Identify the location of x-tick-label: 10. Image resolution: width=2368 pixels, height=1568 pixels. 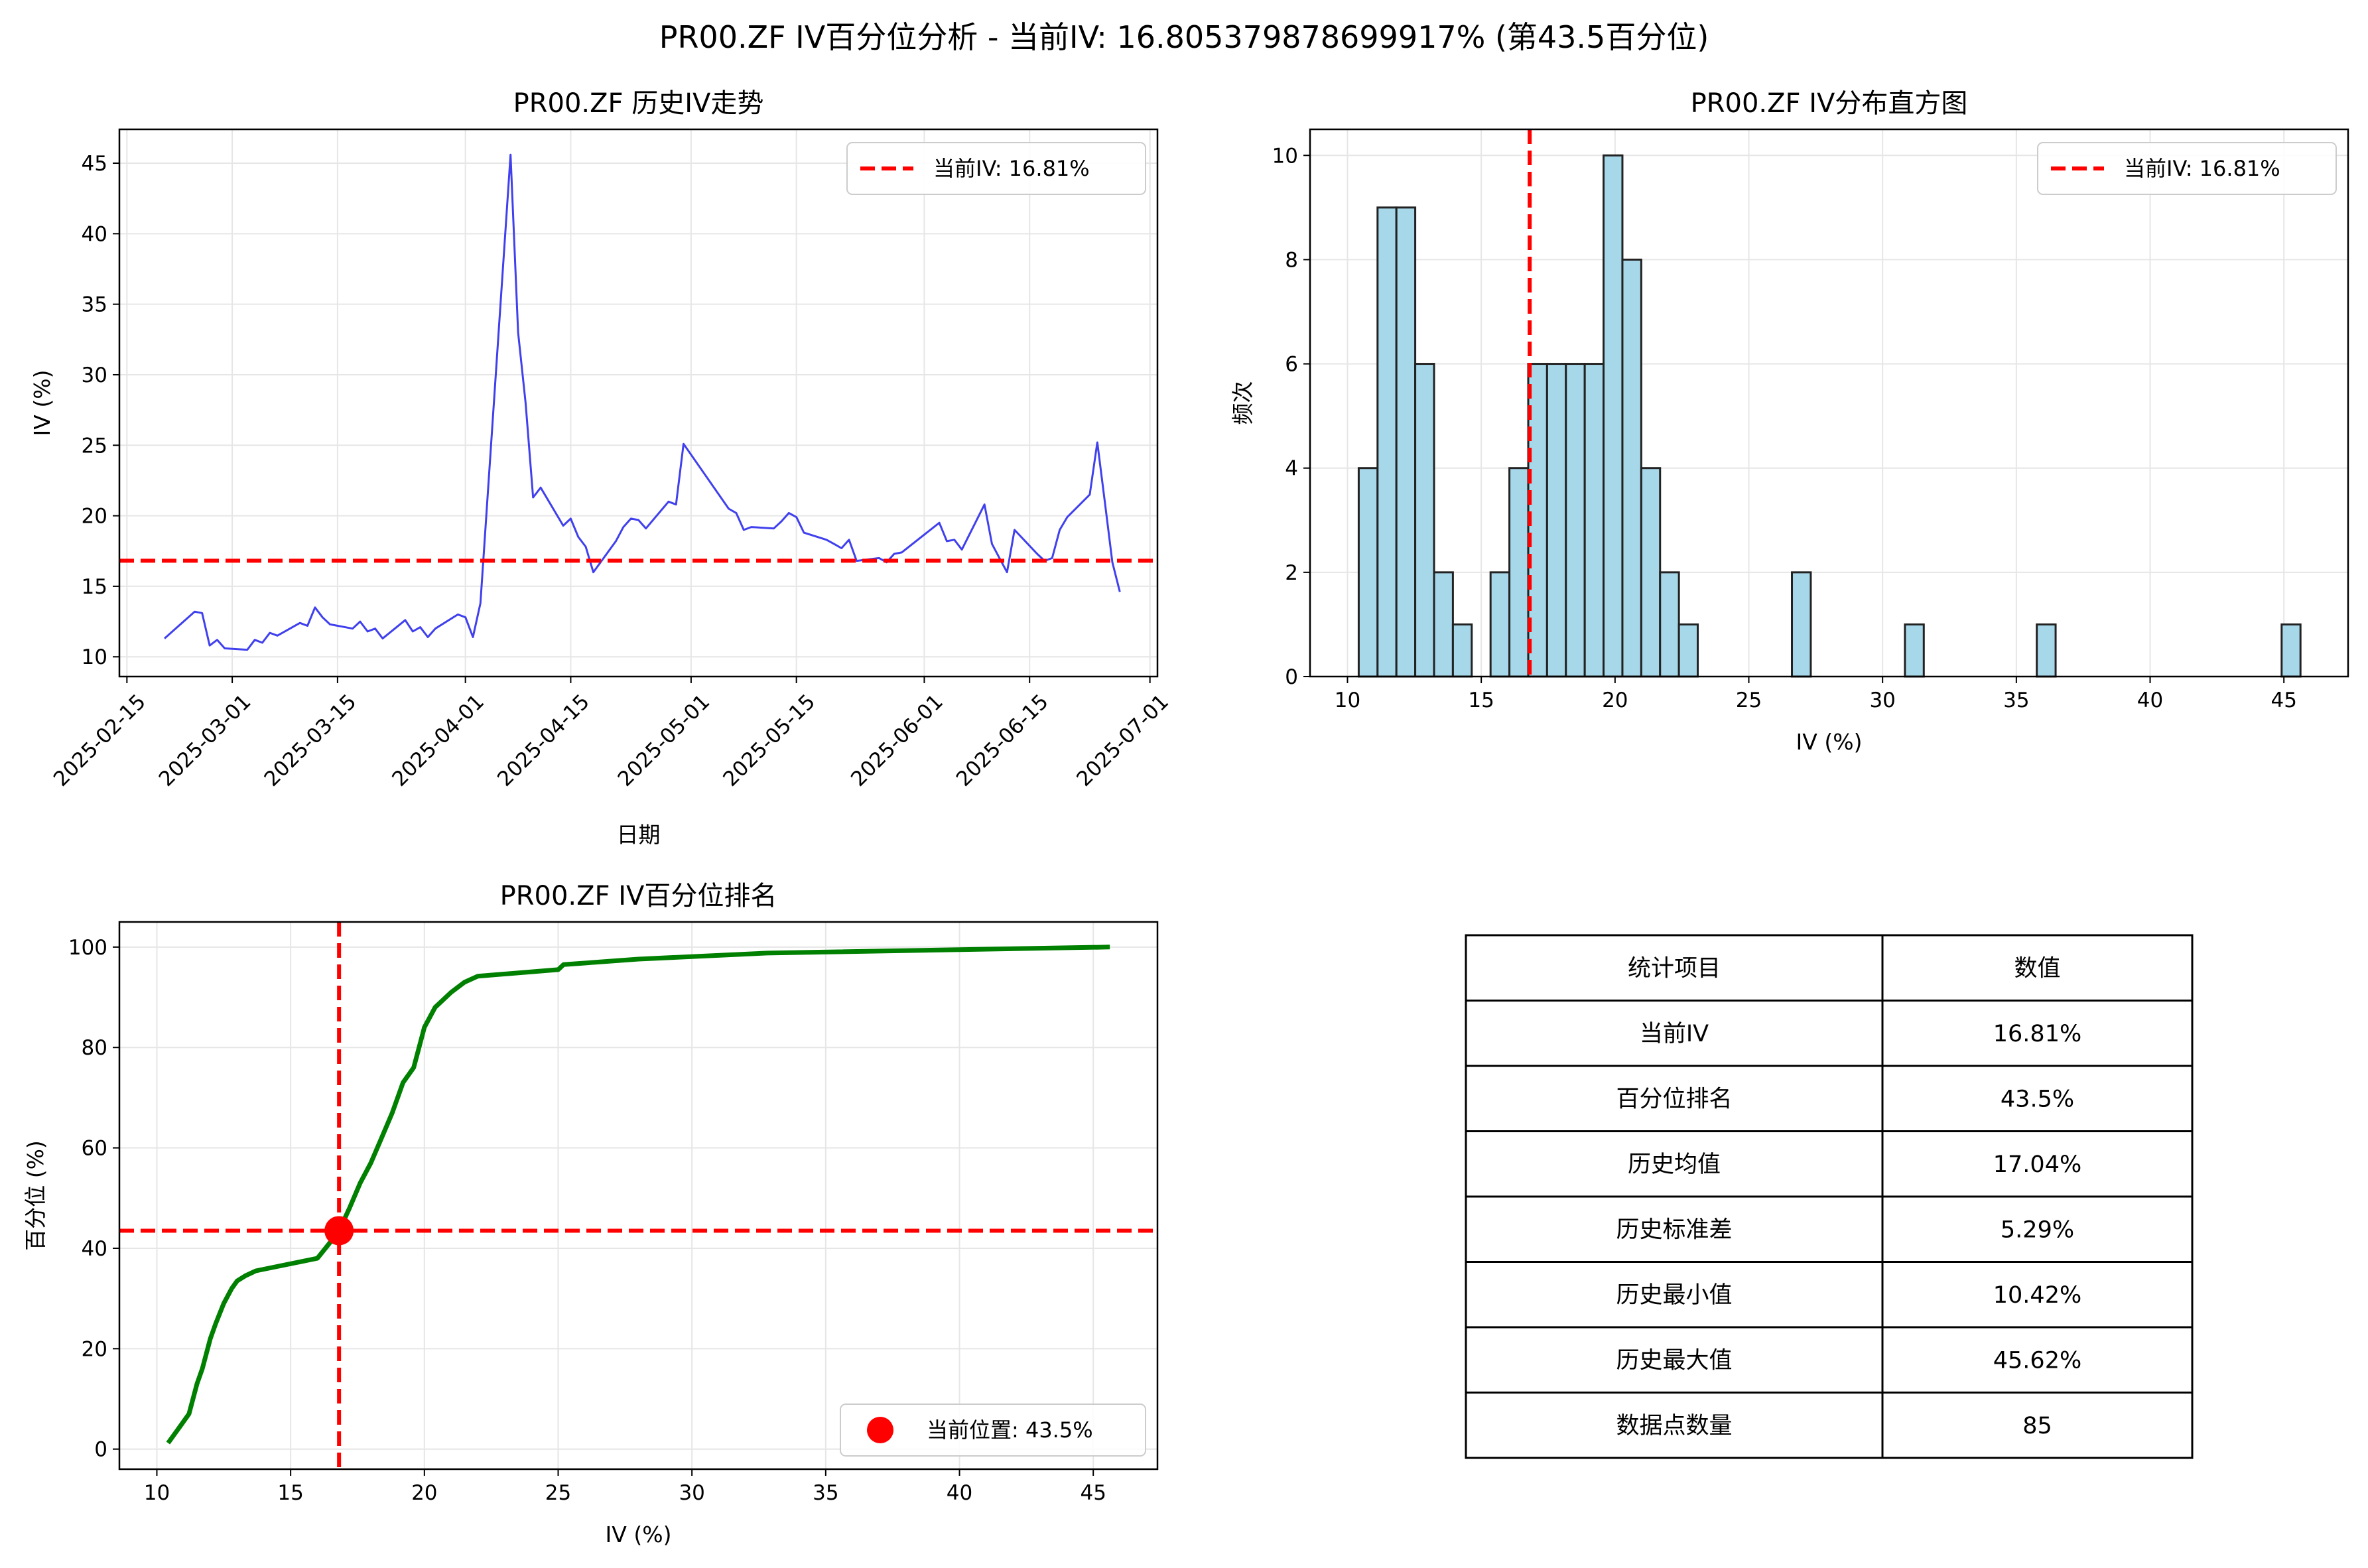
(157, 1493).